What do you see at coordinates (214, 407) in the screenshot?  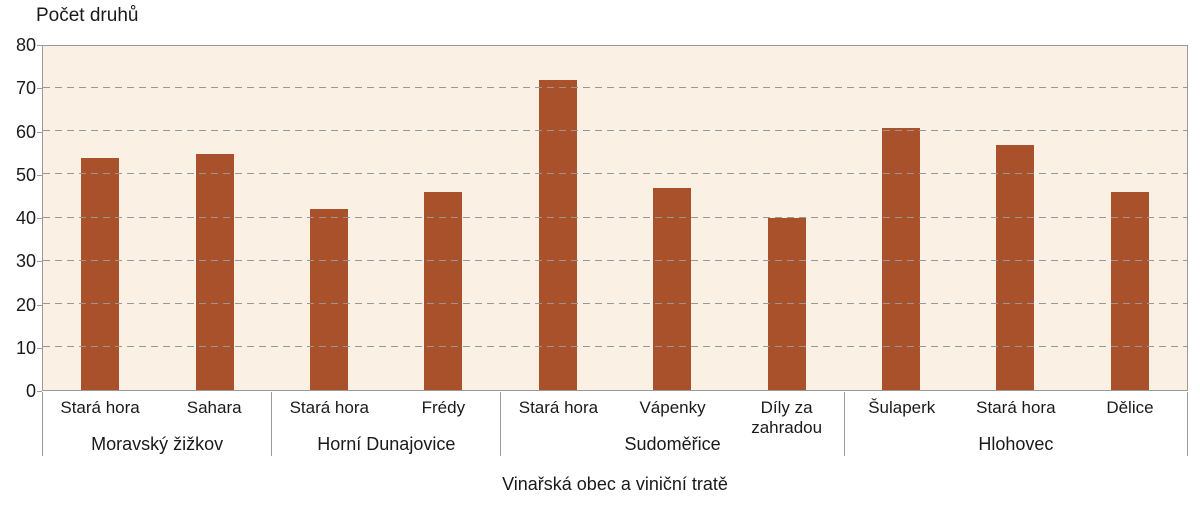 I see `track-label: Sahara` at bounding box center [214, 407].